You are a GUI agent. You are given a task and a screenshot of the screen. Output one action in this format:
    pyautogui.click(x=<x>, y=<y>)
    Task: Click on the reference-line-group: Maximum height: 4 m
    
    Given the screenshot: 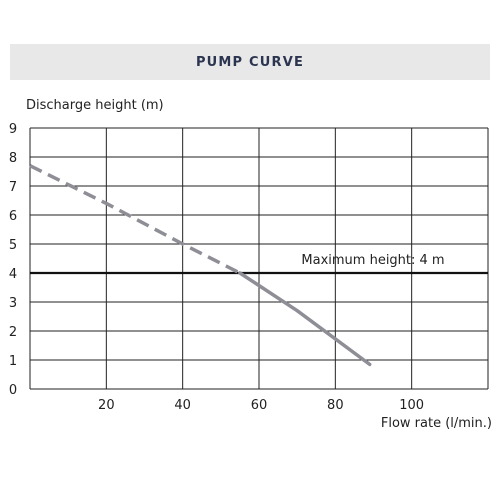 What is the action you would take?
    pyautogui.click(x=259, y=264)
    